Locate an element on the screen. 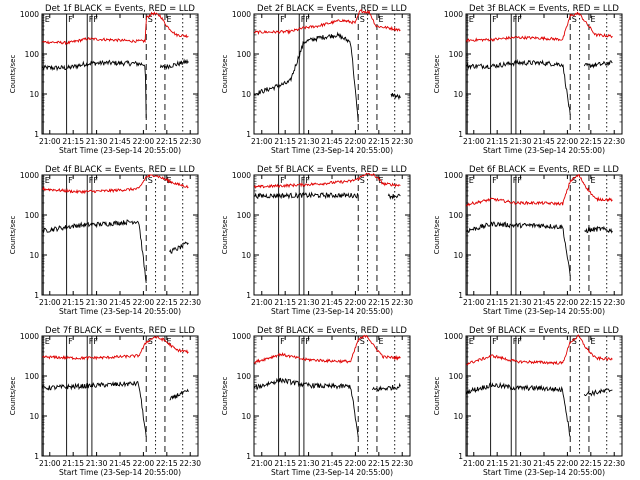 The height and width of the screenshot is (480, 640). panel-title: Det 3f BLACK = Events, RED = LLD is located at coordinates (544, 9).